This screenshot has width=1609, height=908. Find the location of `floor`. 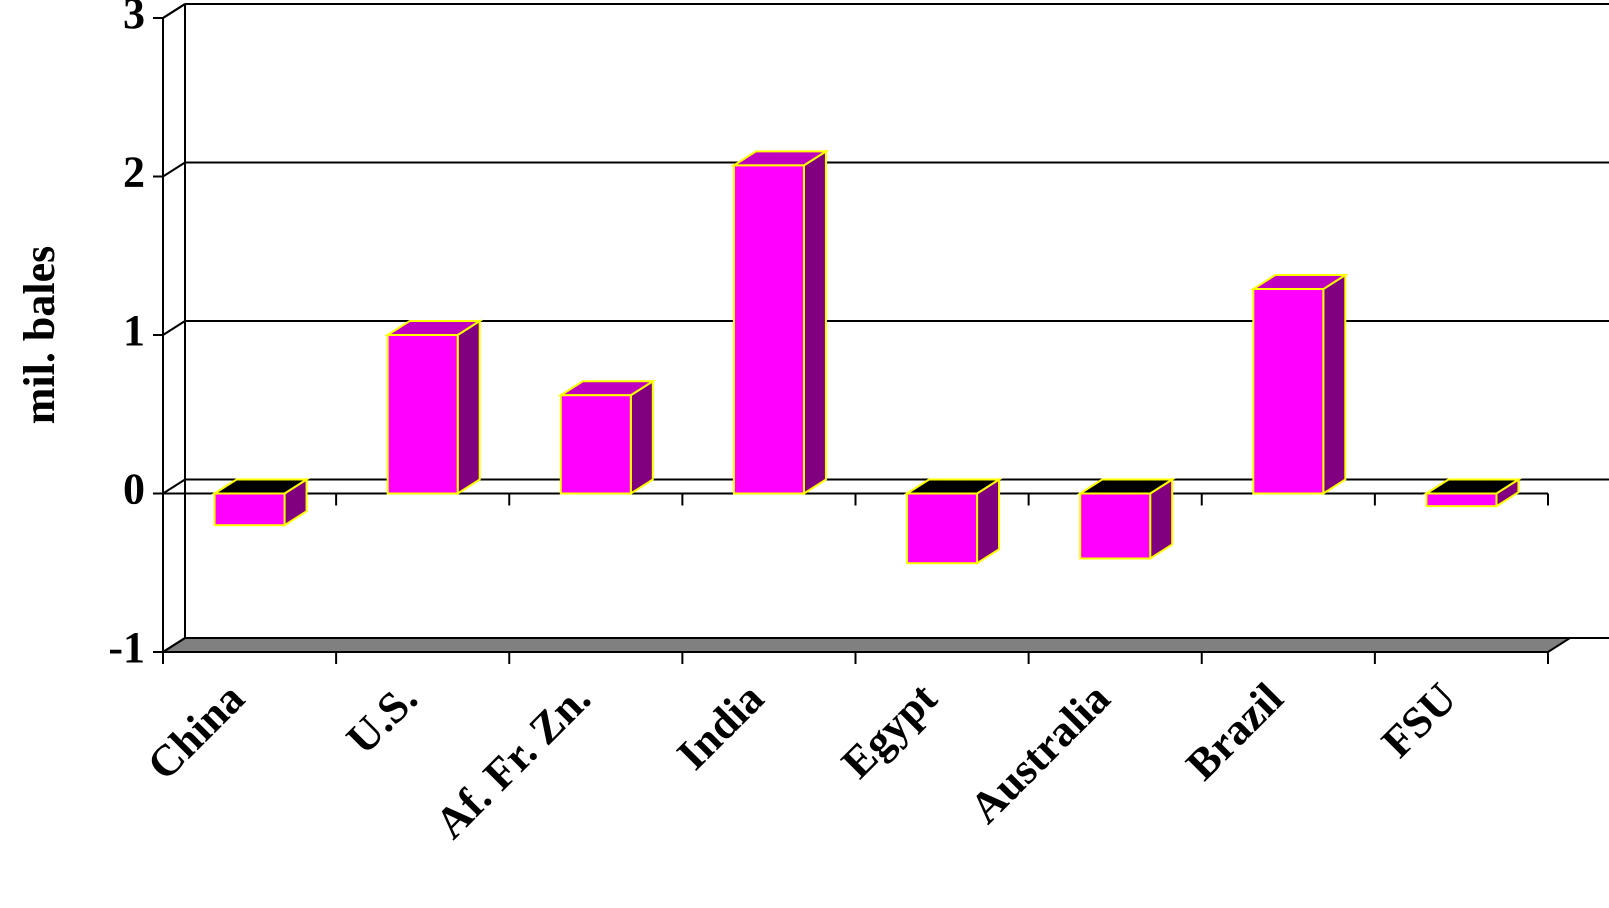

floor is located at coordinates (866, 645).